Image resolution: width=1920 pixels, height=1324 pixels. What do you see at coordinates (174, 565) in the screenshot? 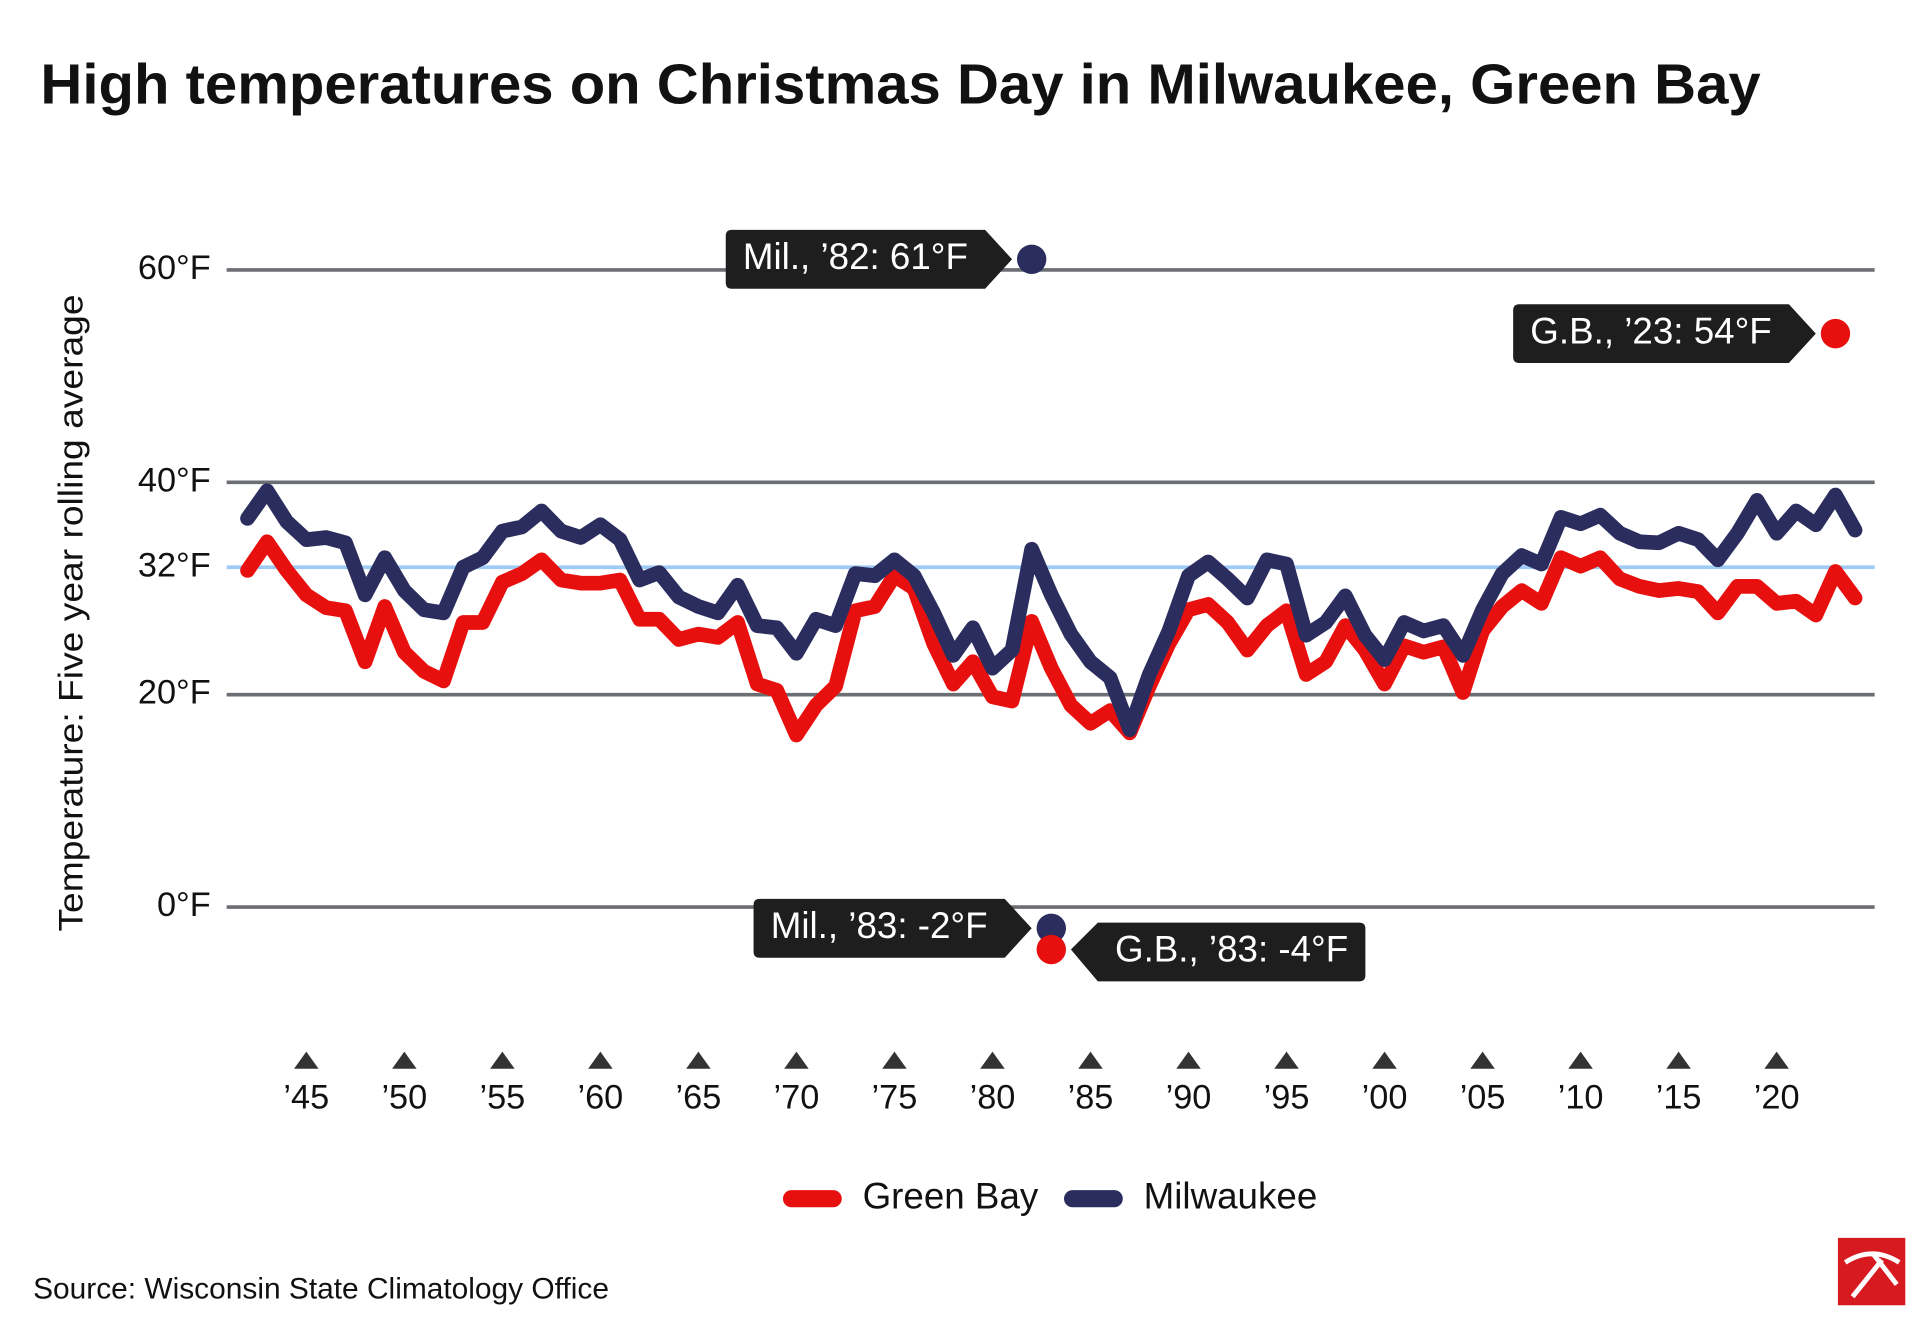
I see `y-tick-label: 32°F` at bounding box center [174, 565].